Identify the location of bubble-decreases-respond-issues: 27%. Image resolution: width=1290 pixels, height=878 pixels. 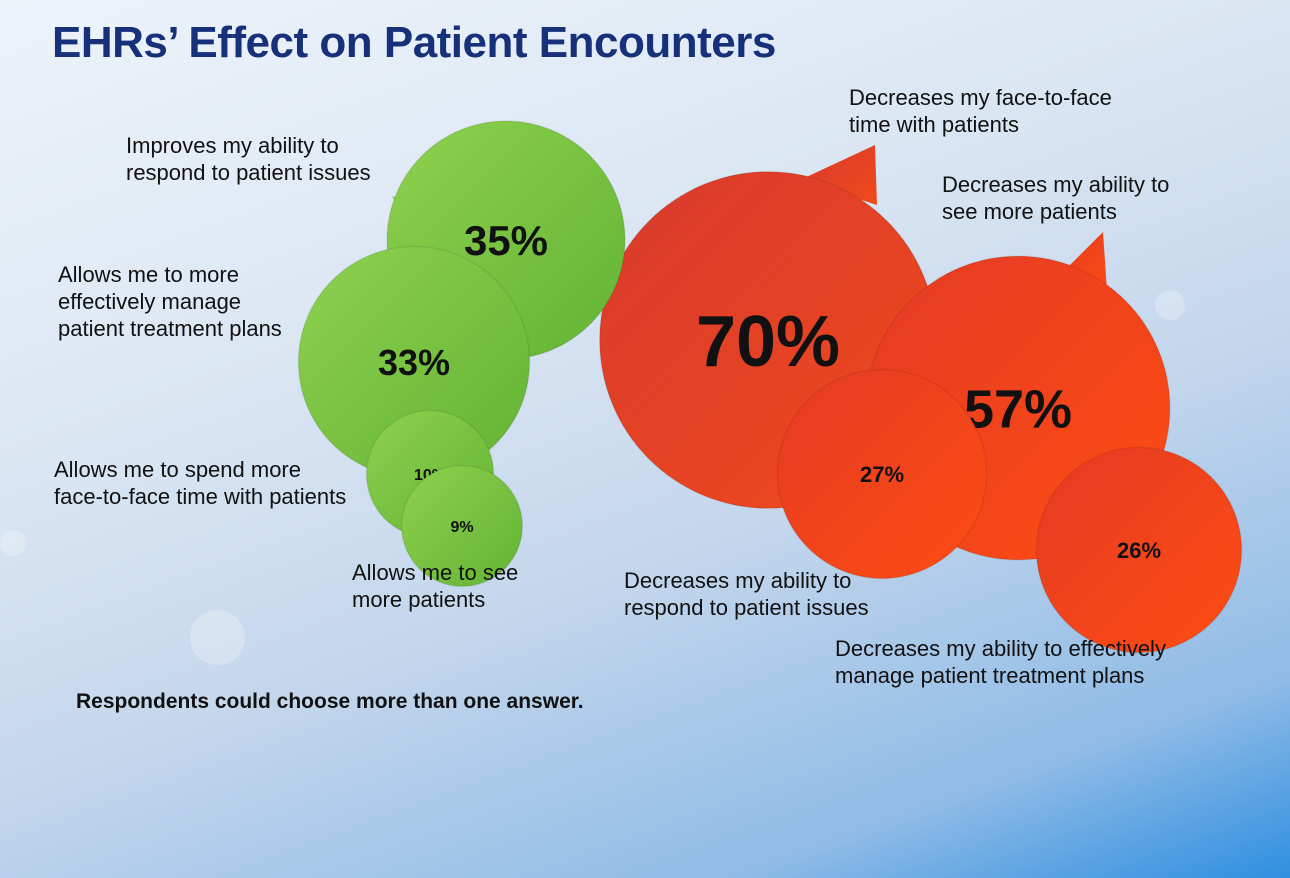
(882, 474).